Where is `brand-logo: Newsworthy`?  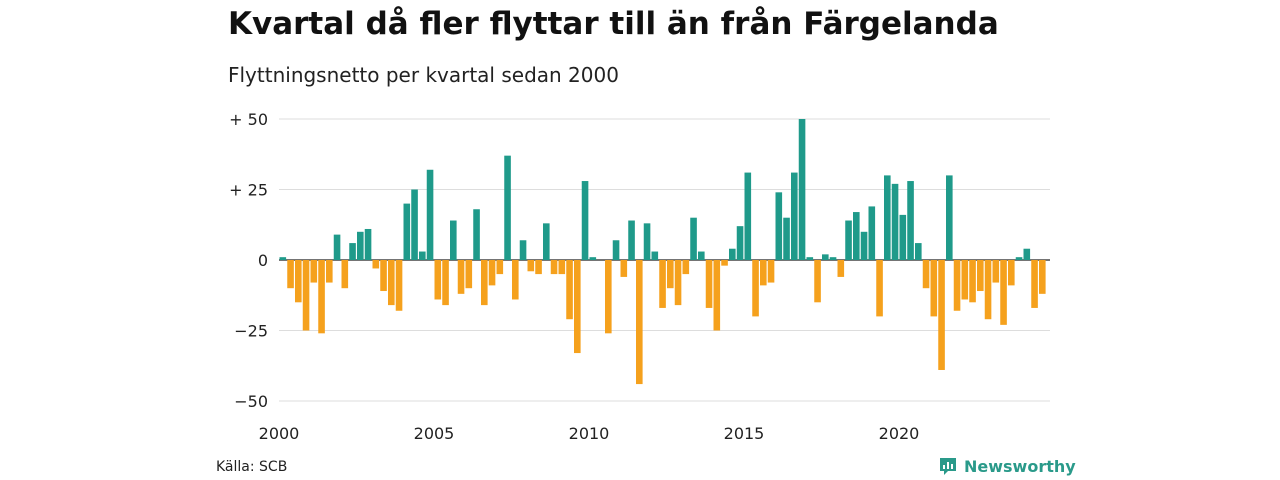
brand-logo: Newsworthy is located at coordinates (1007, 466).